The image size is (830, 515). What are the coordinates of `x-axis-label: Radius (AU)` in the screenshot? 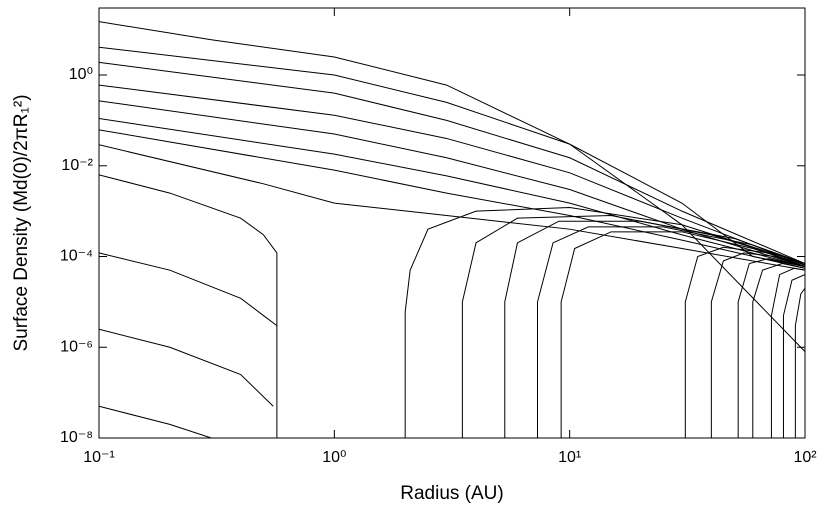 It's located at (451, 493).